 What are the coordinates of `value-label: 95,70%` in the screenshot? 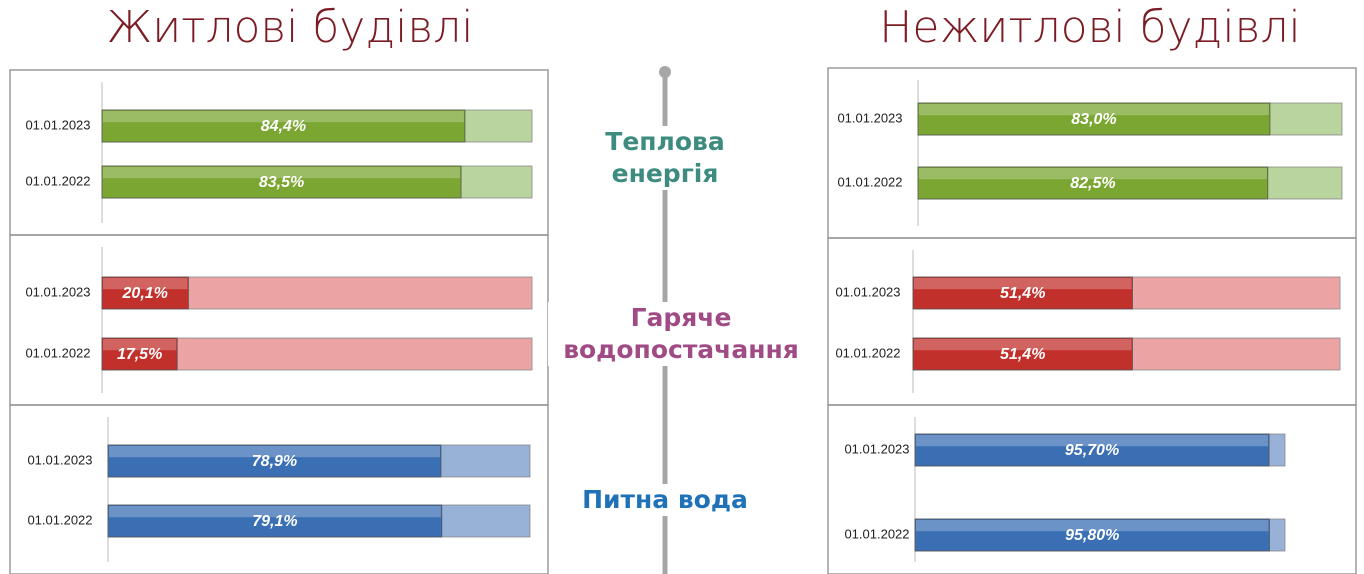 It's located at (1092, 450).